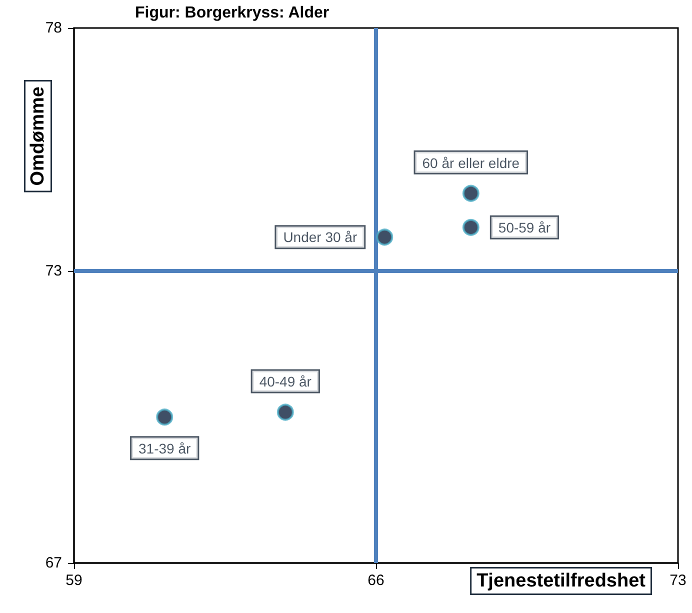 Image resolution: width=692 pixels, height=613 pixels. I want to click on series-label: 50-59 år, so click(524, 227).